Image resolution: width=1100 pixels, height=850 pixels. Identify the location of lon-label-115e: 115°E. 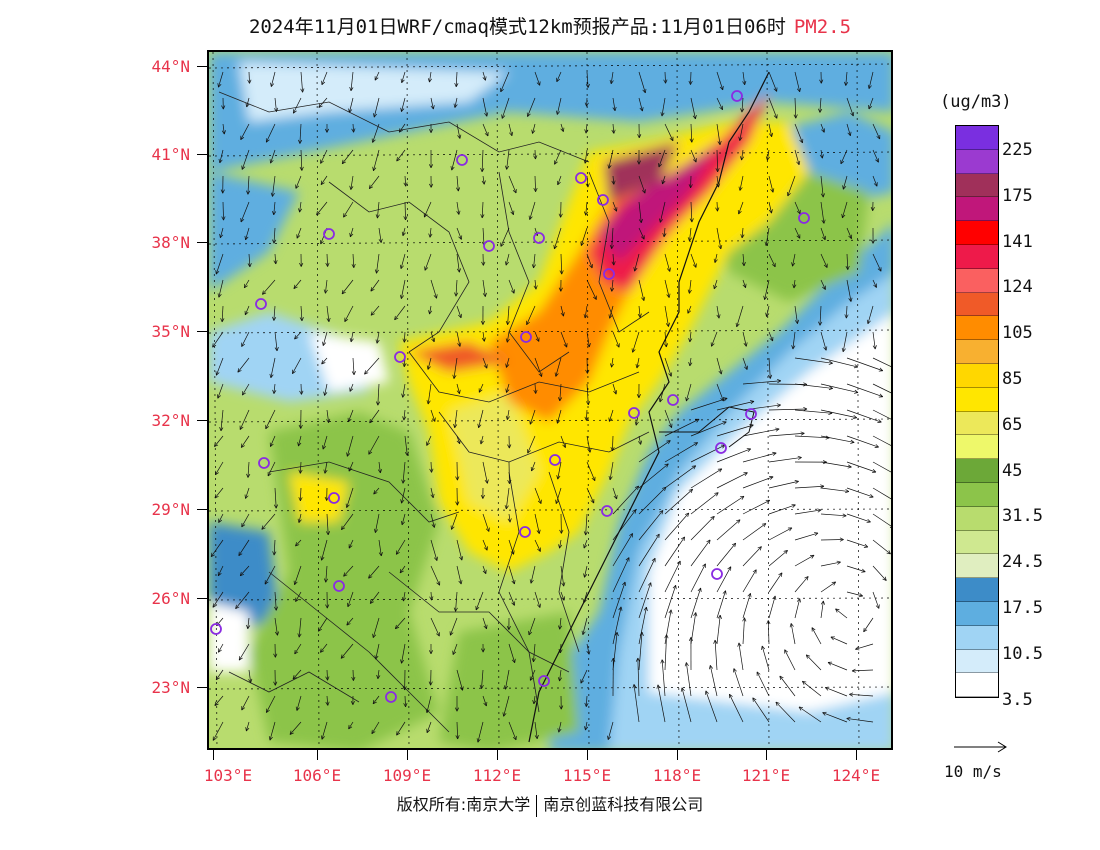
(587, 775).